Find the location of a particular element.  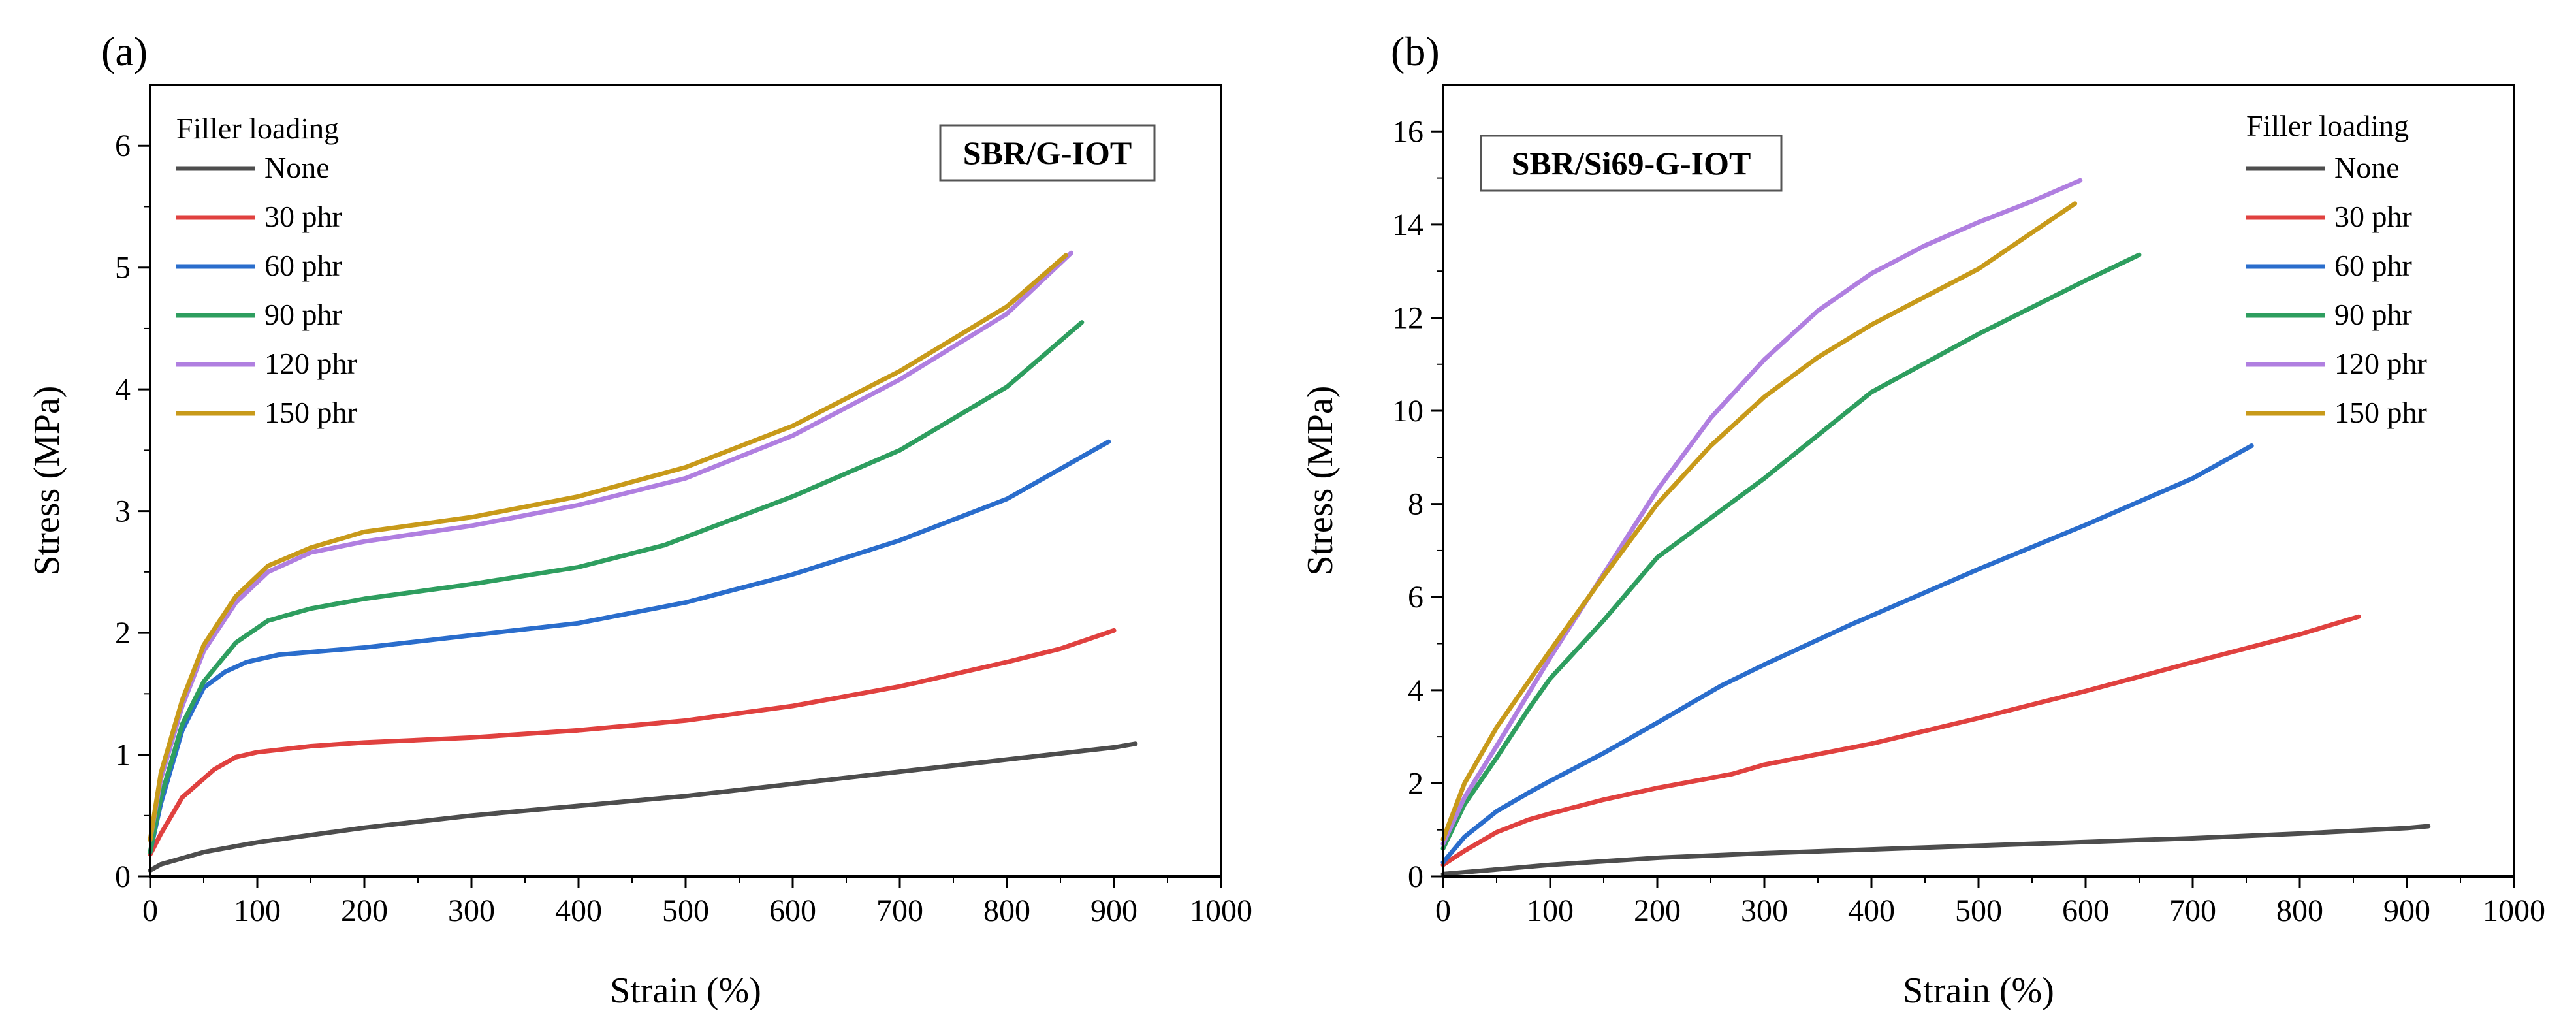

panel-a-legend-label-150-phr: 150 phr is located at coordinates (311, 412).